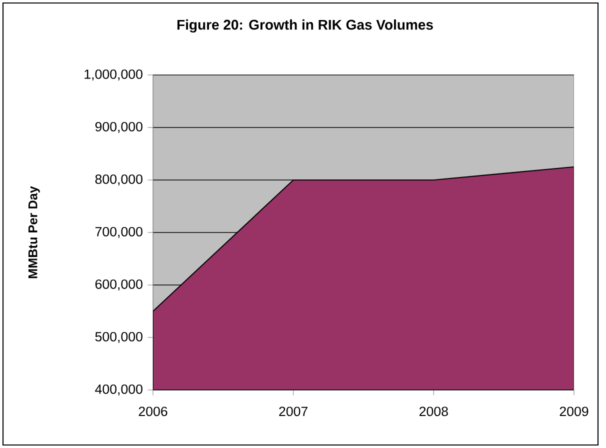 This screenshot has width=606, height=448. I want to click on y-tick-label: 400,000, so click(118, 390).